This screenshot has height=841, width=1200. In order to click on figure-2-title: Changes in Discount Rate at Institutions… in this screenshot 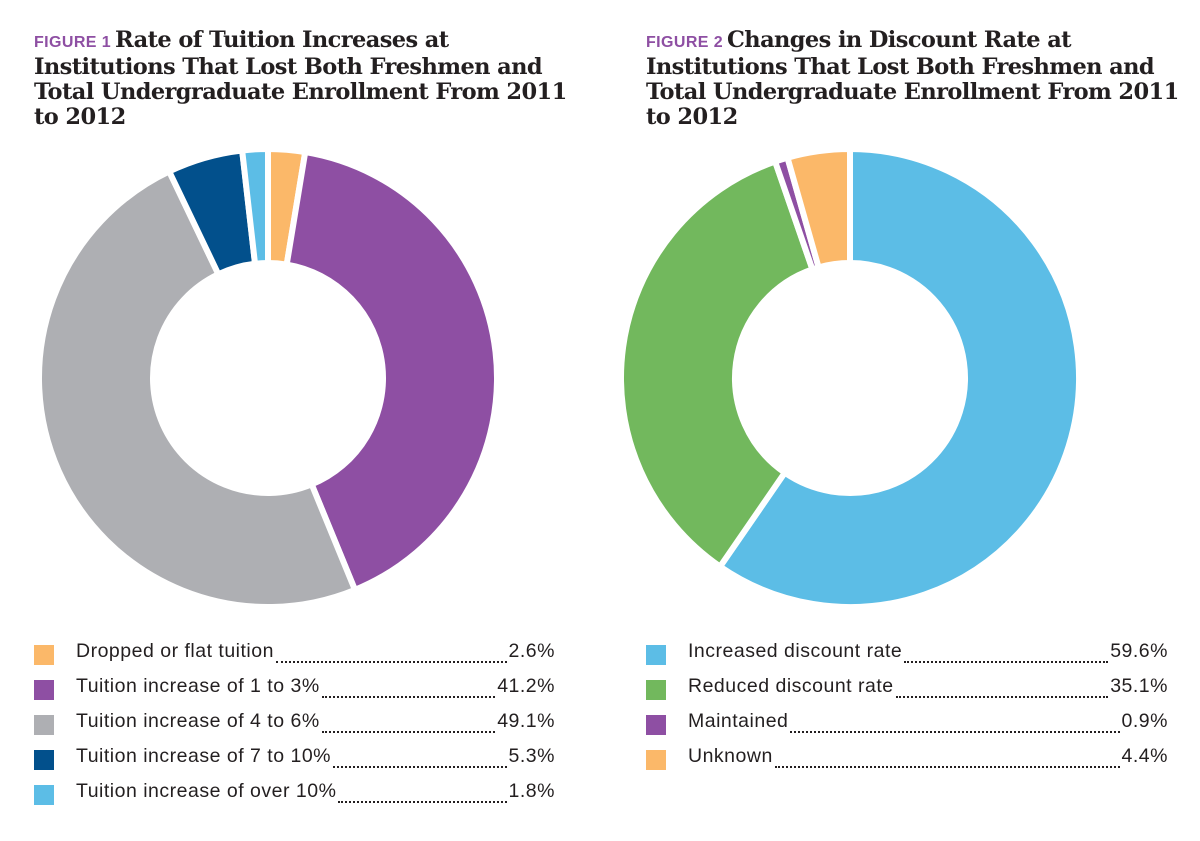, I will do `click(912, 78)`.